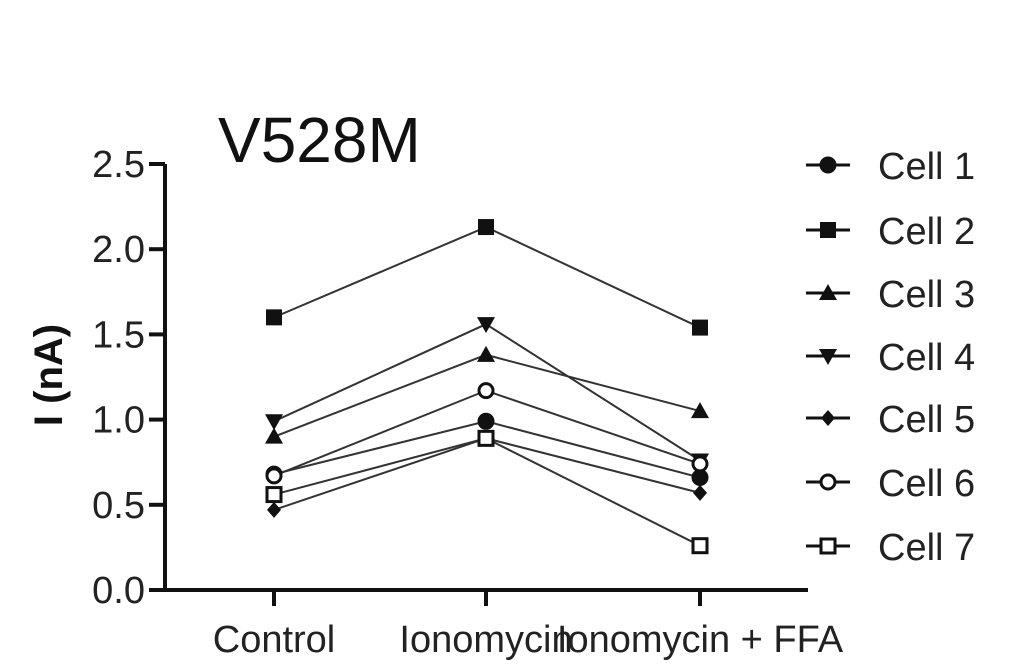  I want to click on legend-label: Cell 1, so click(926, 167).